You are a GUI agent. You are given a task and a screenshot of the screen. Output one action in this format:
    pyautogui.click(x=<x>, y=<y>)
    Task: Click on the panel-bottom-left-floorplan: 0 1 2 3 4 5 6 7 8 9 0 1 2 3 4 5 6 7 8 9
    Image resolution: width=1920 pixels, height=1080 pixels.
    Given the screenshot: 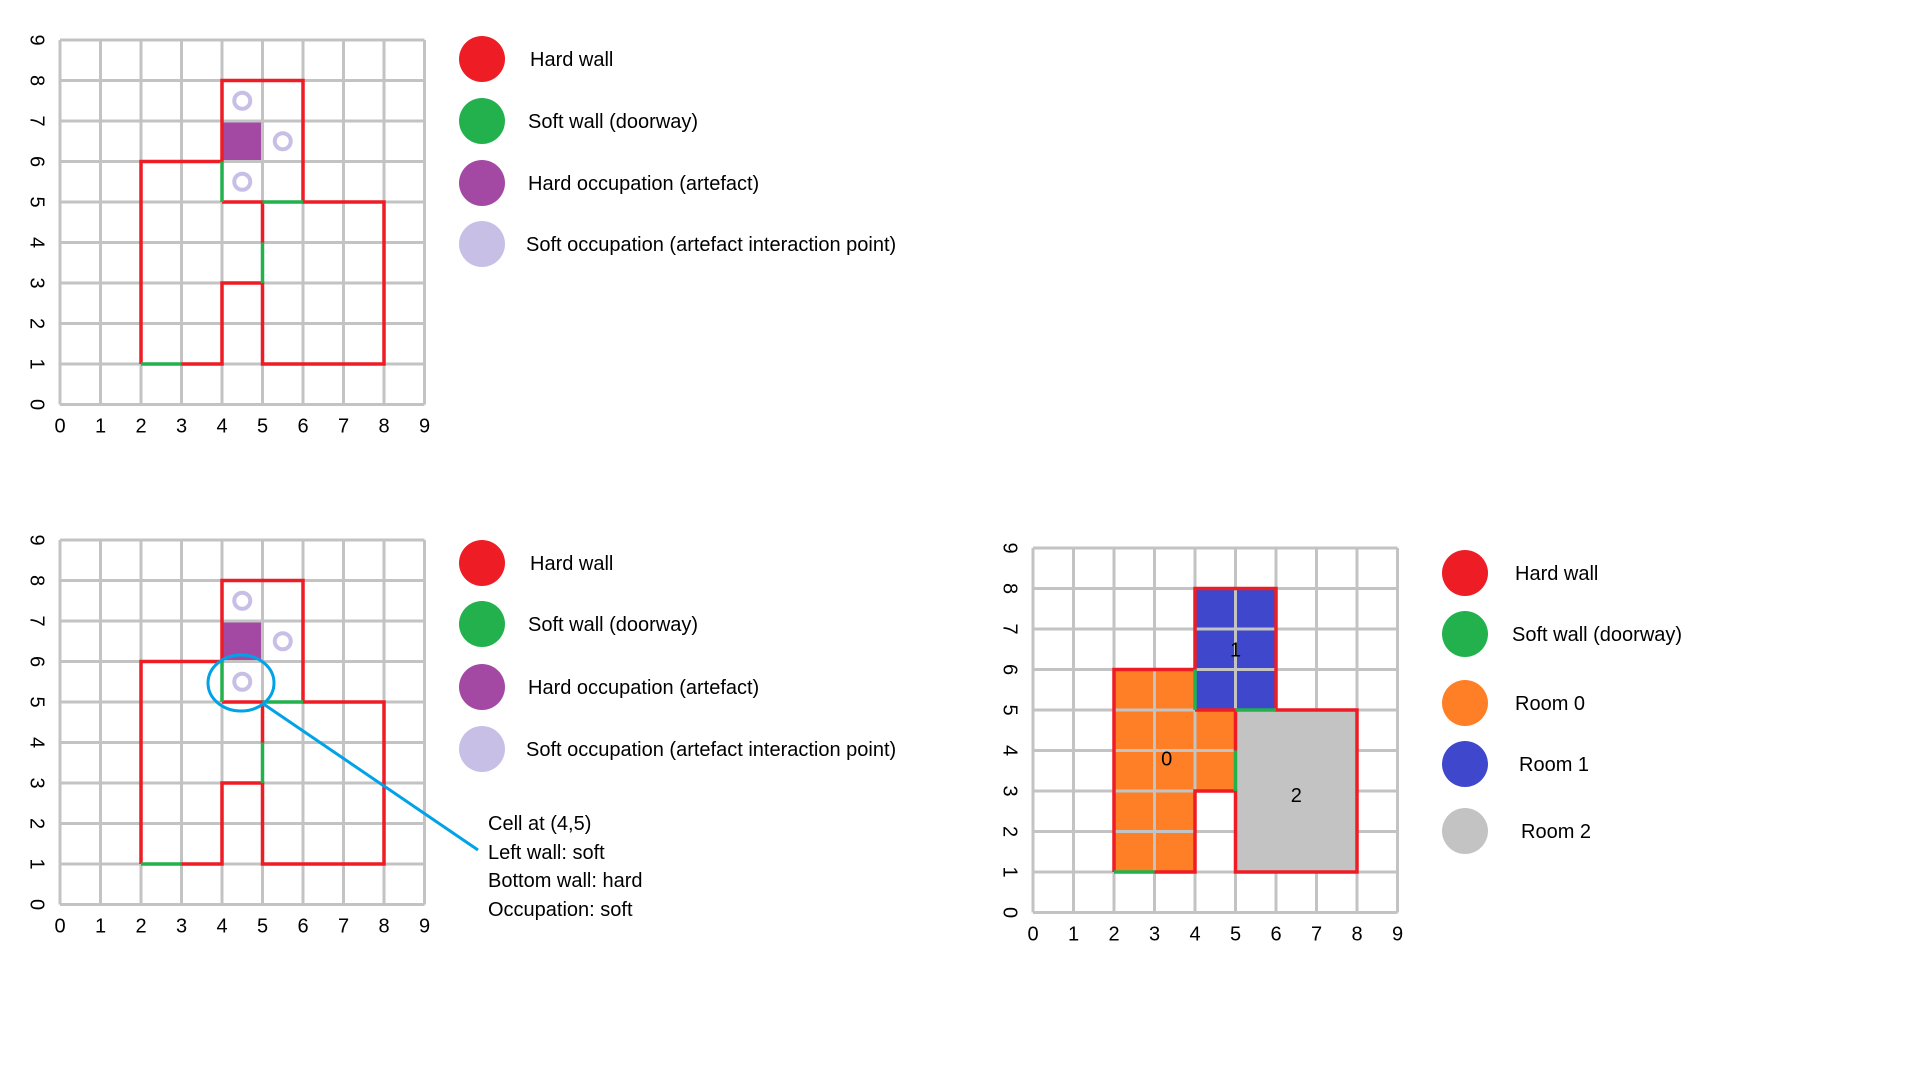 What is the action you would take?
    pyautogui.click(x=228, y=735)
    